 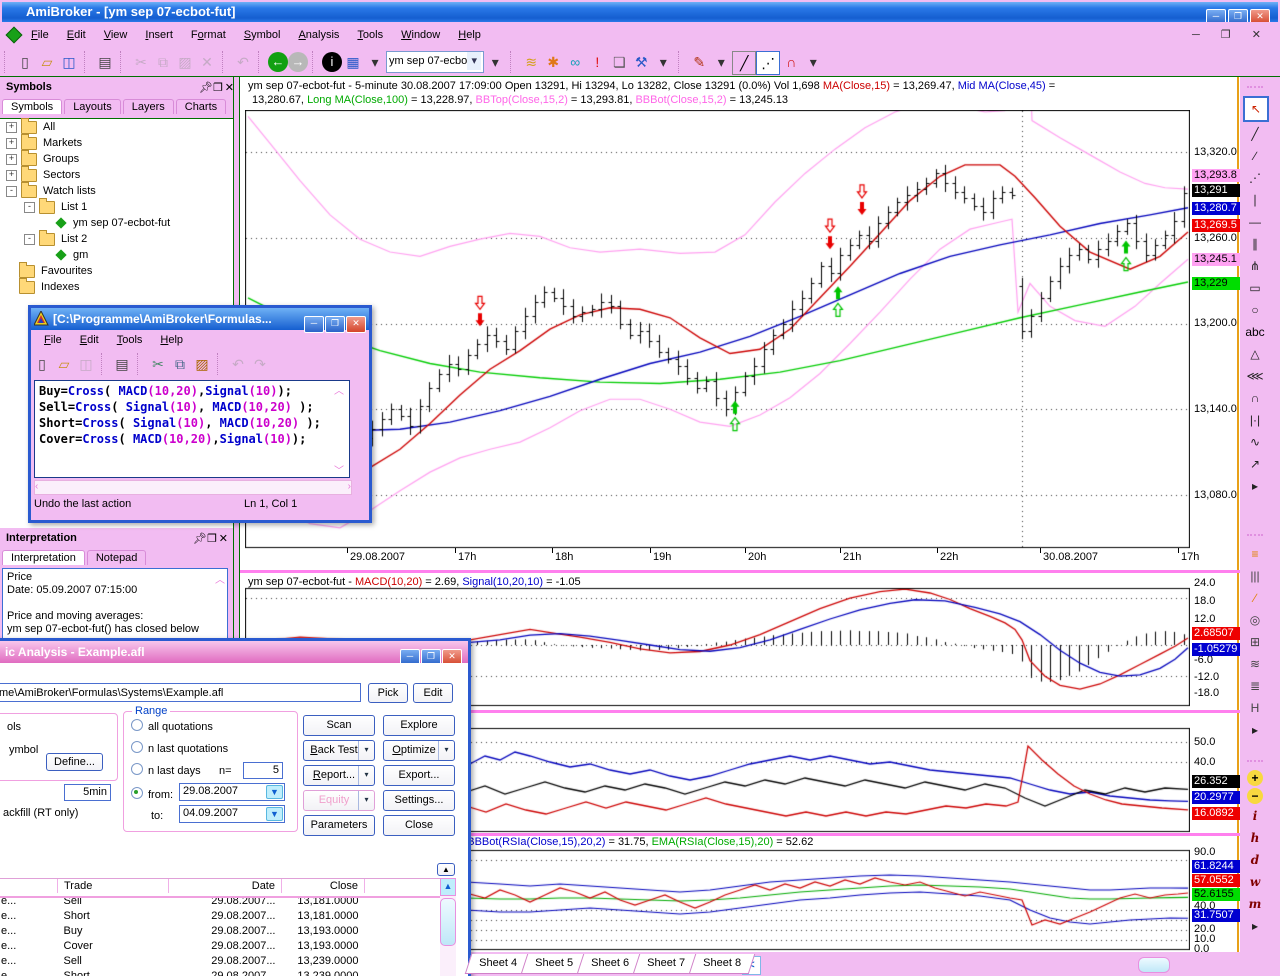 What do you see at coordinates (180, 364) in the screenshot?
I see `copy-icon: ⧉` at bounding box center [180, 364].